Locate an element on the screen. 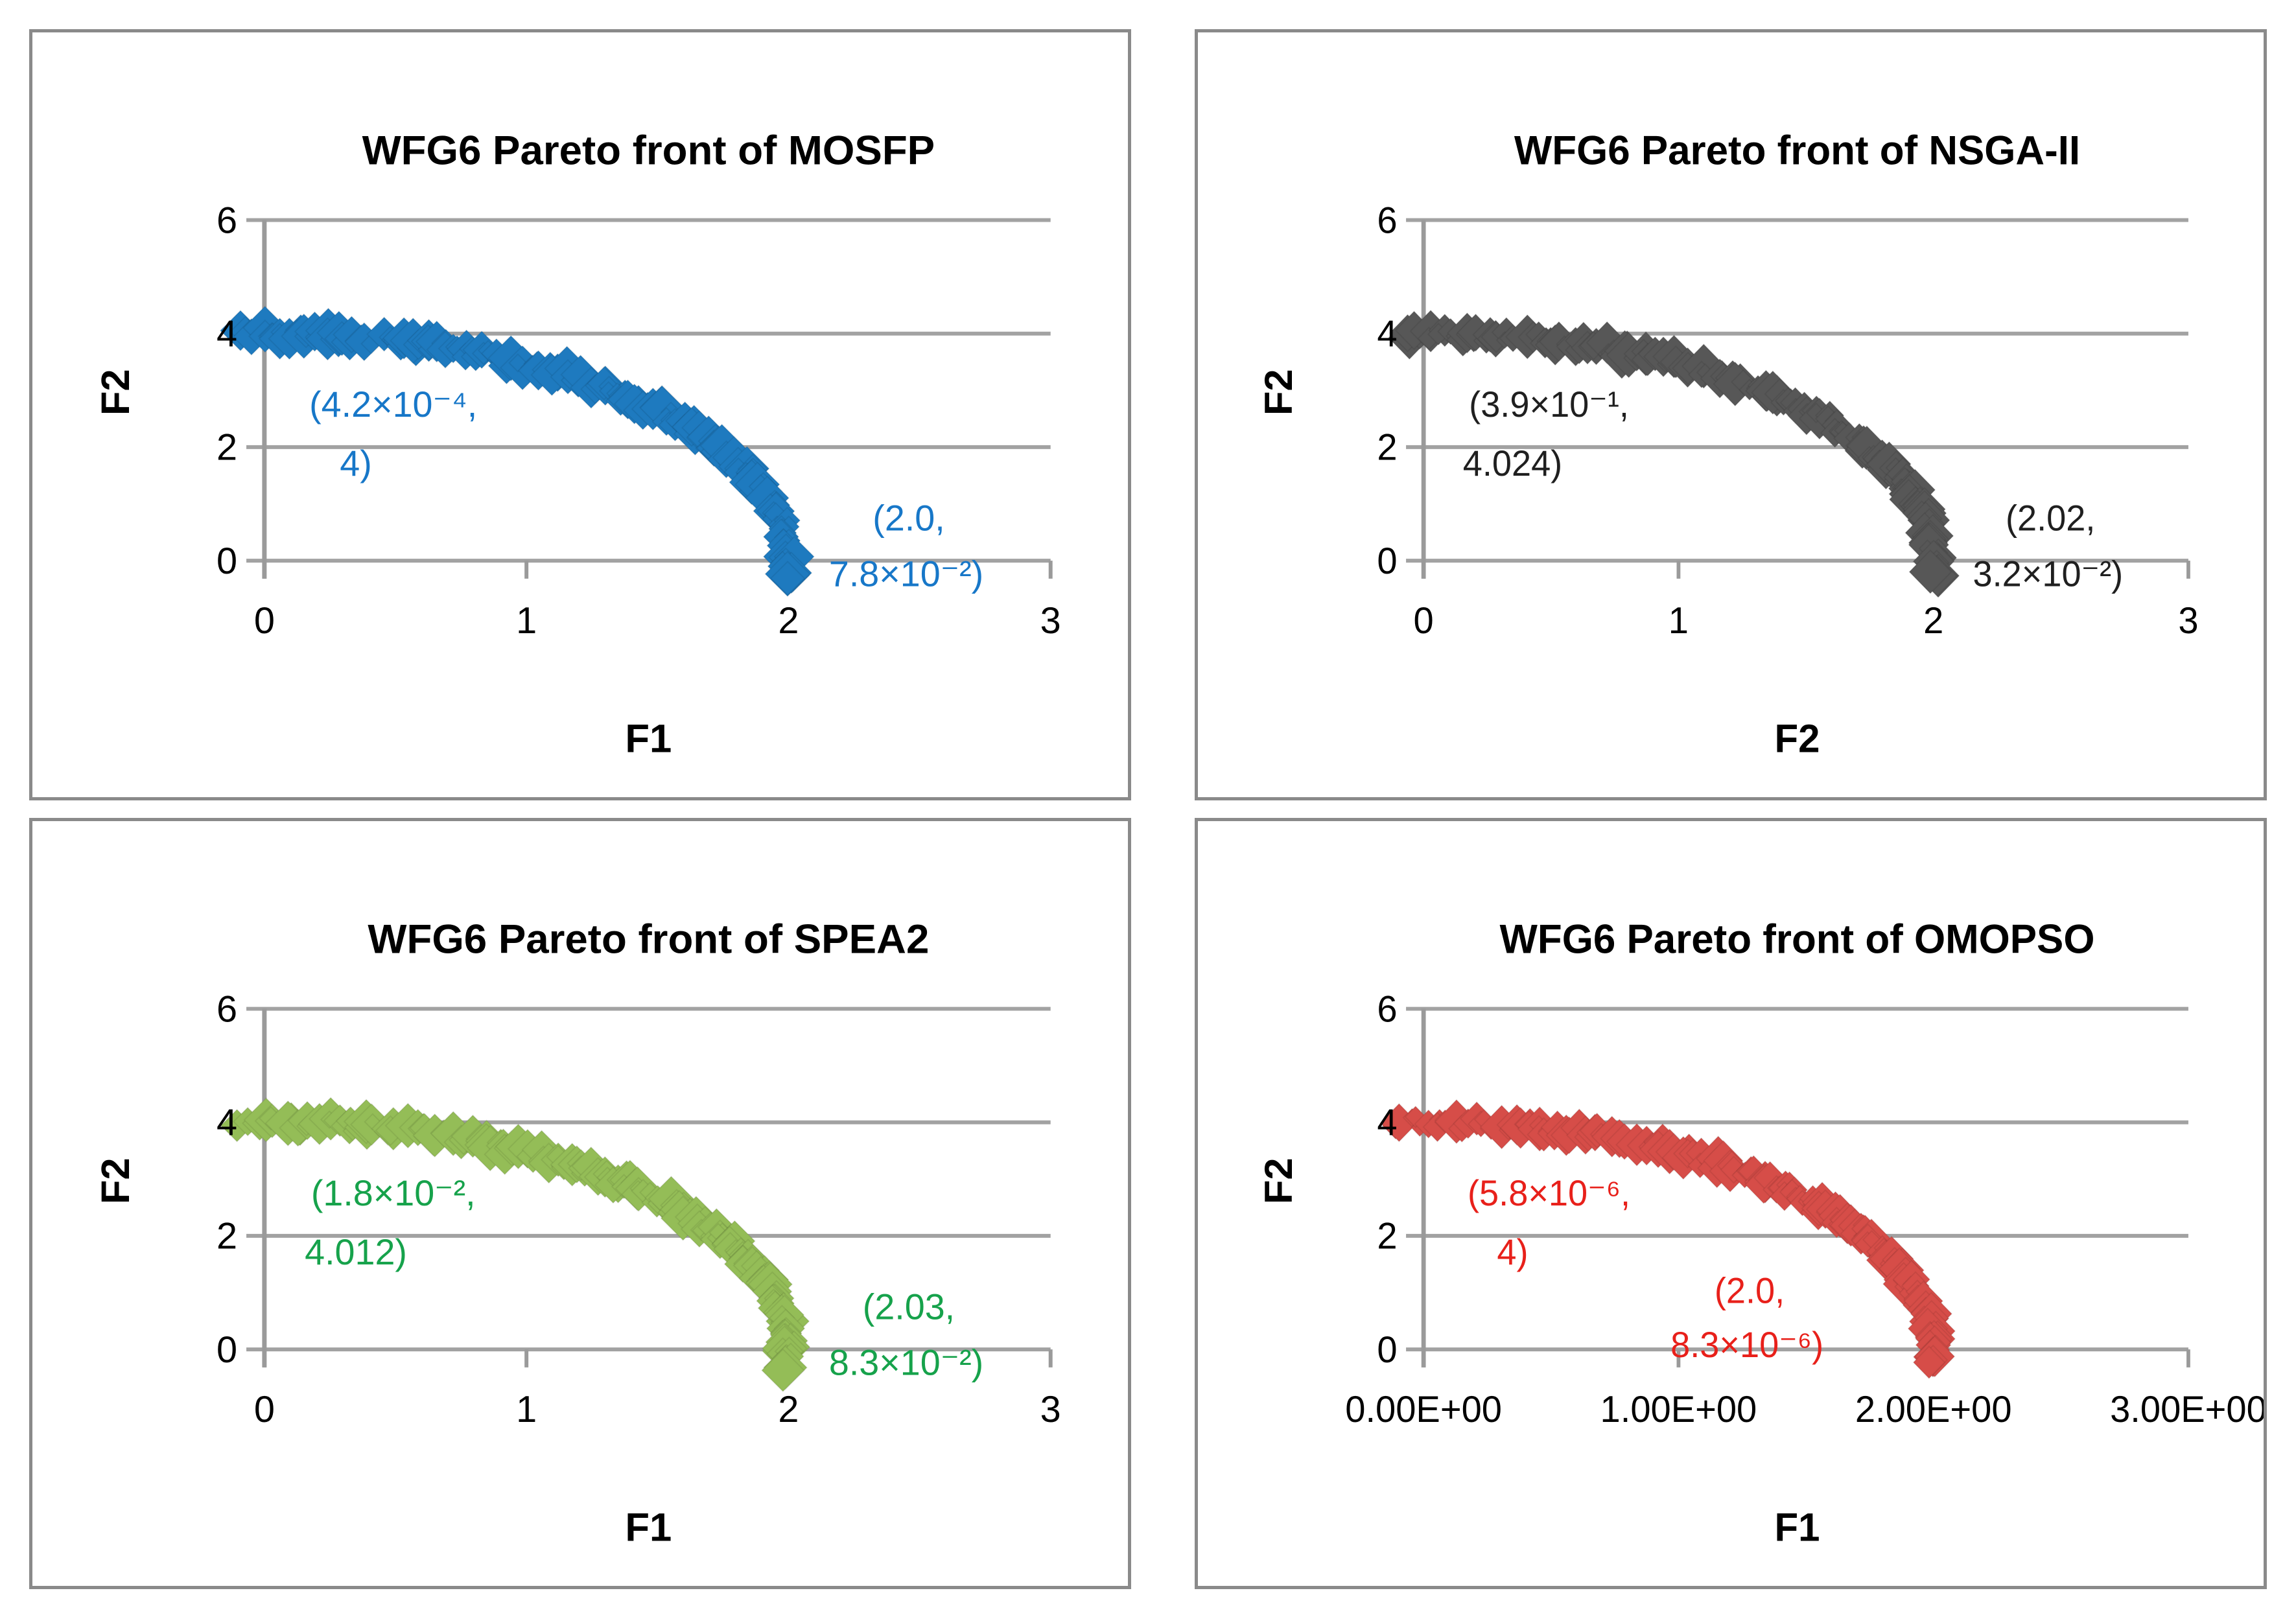 The height and width of the screenshot is (1617, 2296). chart-title: WFG6 Pareto front of NSGA-II is located at coordinates (1797, 151).